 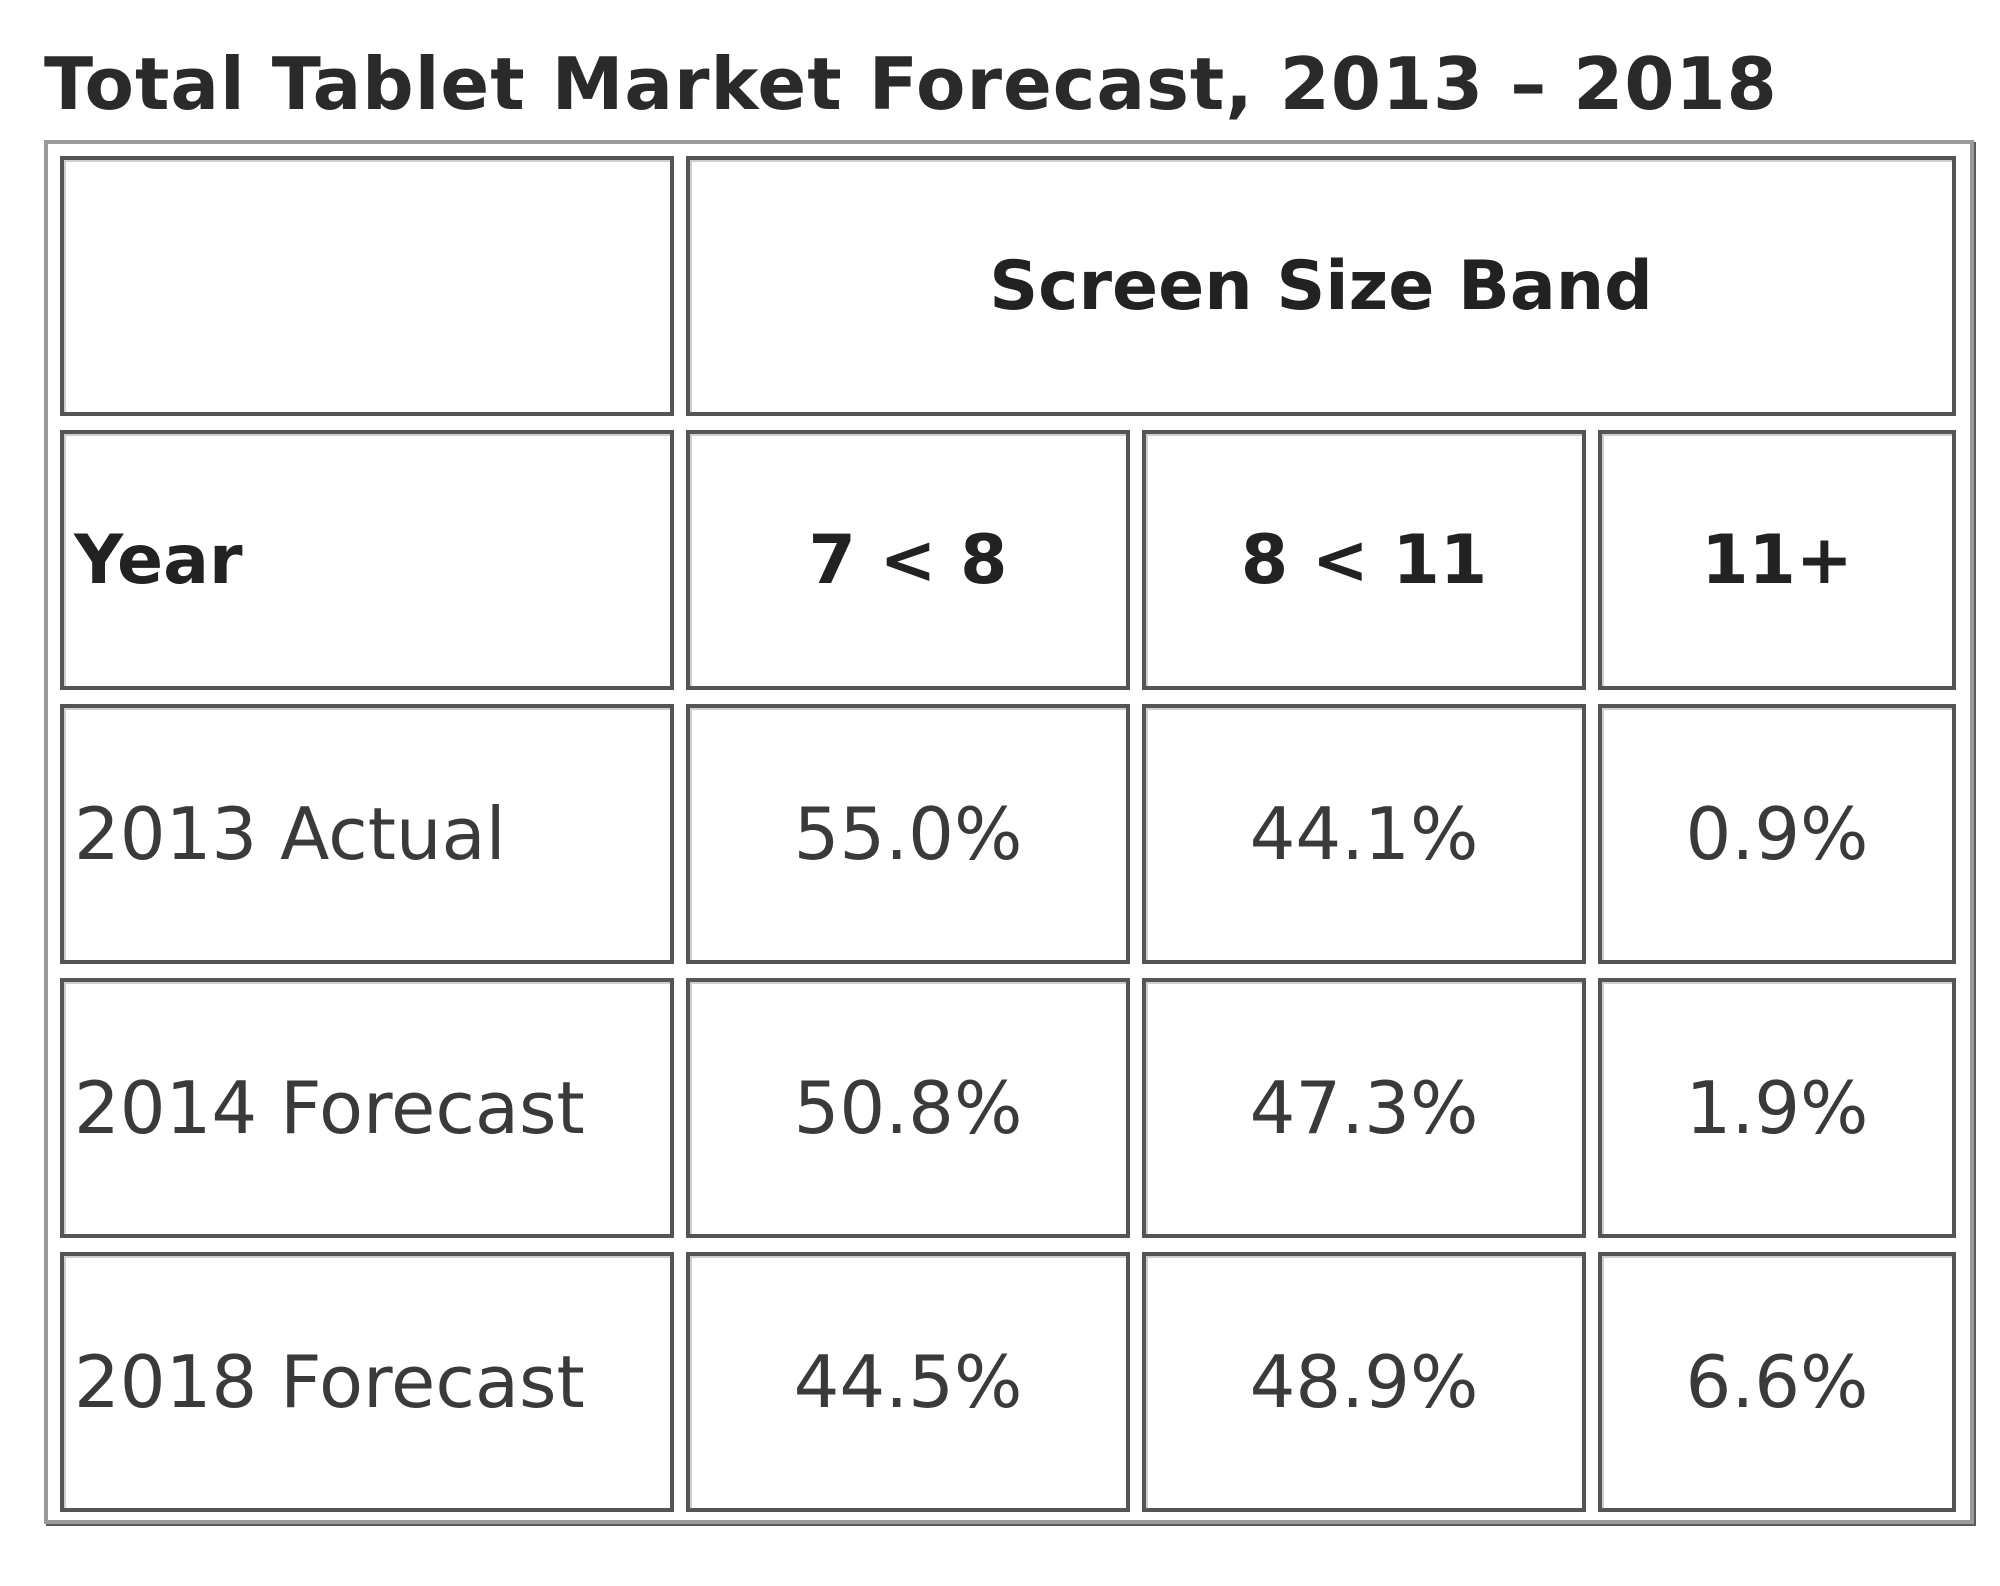 What do you see at coordinates (1777, 1108) in the screenshot?
I see `table-cell: 1.9%` at bounding box center [1777, 1108].